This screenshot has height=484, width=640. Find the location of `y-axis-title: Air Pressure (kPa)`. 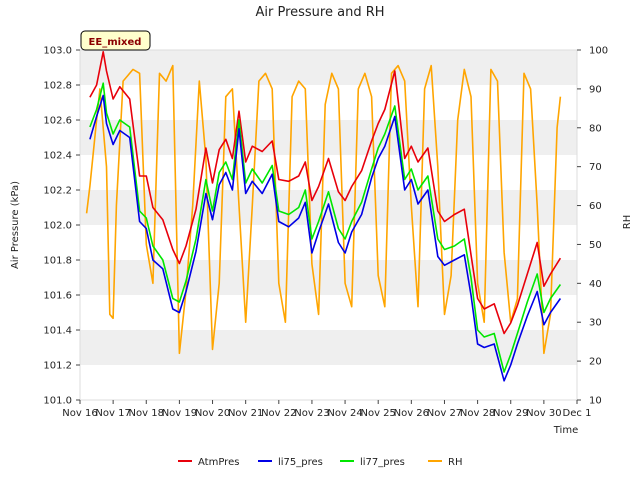

y-axis-title: Air Pressure (kPa) is located at coordinates (15, 225).